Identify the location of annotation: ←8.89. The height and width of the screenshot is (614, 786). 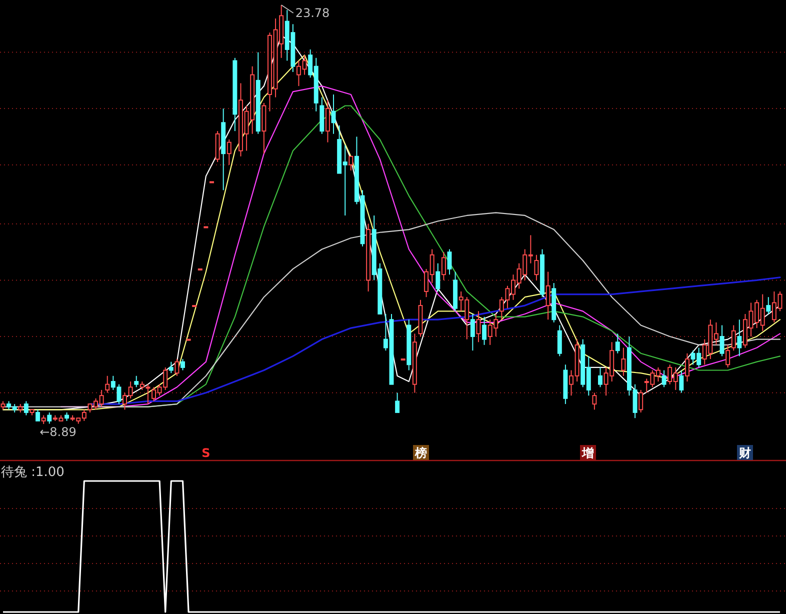
(58, 432).